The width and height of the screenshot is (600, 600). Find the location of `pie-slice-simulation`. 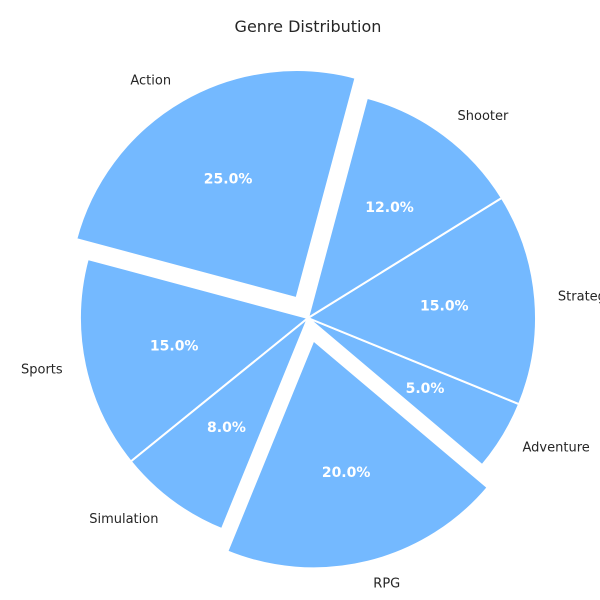

pie-slice-simulation is located at coordinates (219, 424).